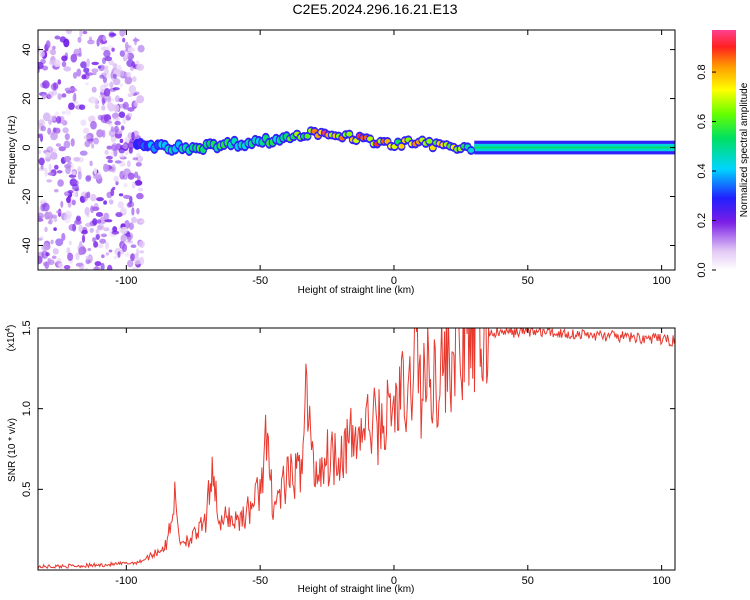 Image resolution: width=750 pixels, height=600 pixels. What do you see at coordinates (27, 327) in the screenshot?
I see `y-tick-label: 1.5` at bounding box center [27, 327].